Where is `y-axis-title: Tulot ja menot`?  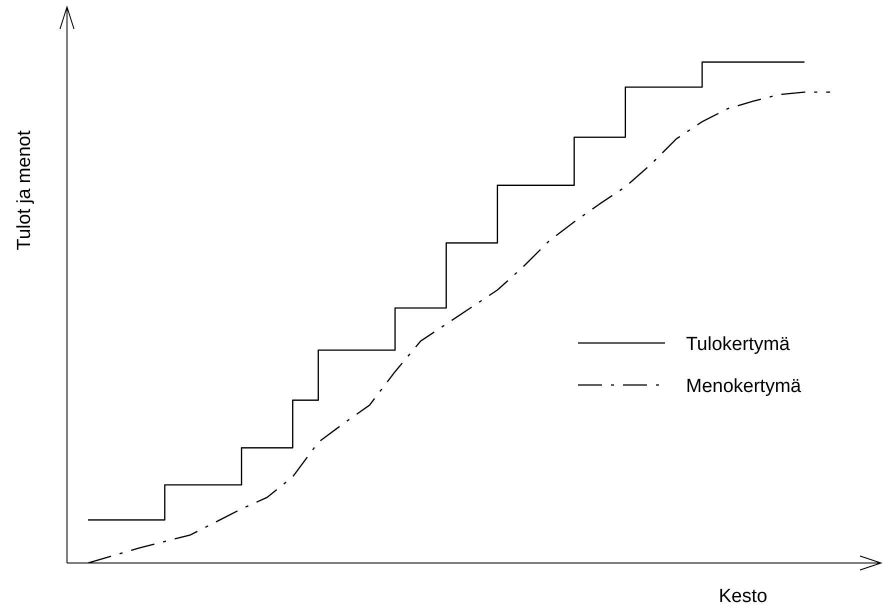
y-axis-title: Tulot ja menot is located at coordinates (24, 190).